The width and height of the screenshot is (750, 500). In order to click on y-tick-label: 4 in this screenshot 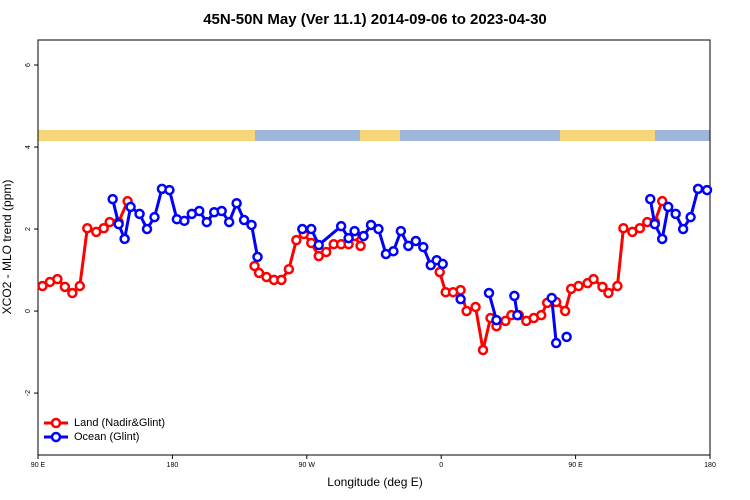, I will do `click(28, 147)`.